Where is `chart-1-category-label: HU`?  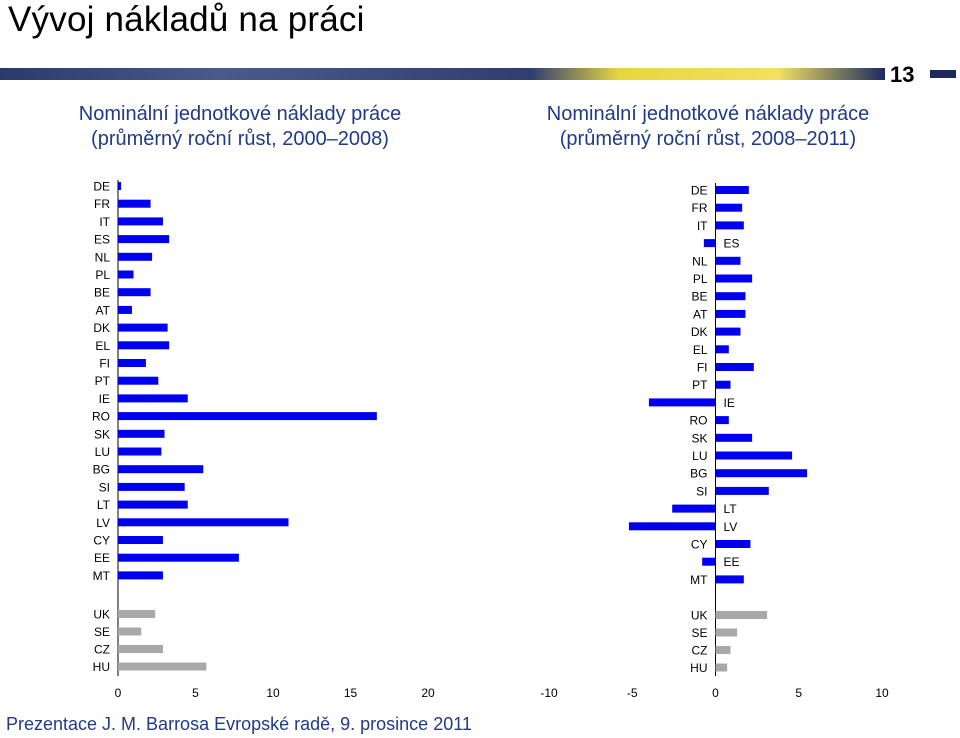 chart-1-category-label: HU is located at coordinates (698, 668).